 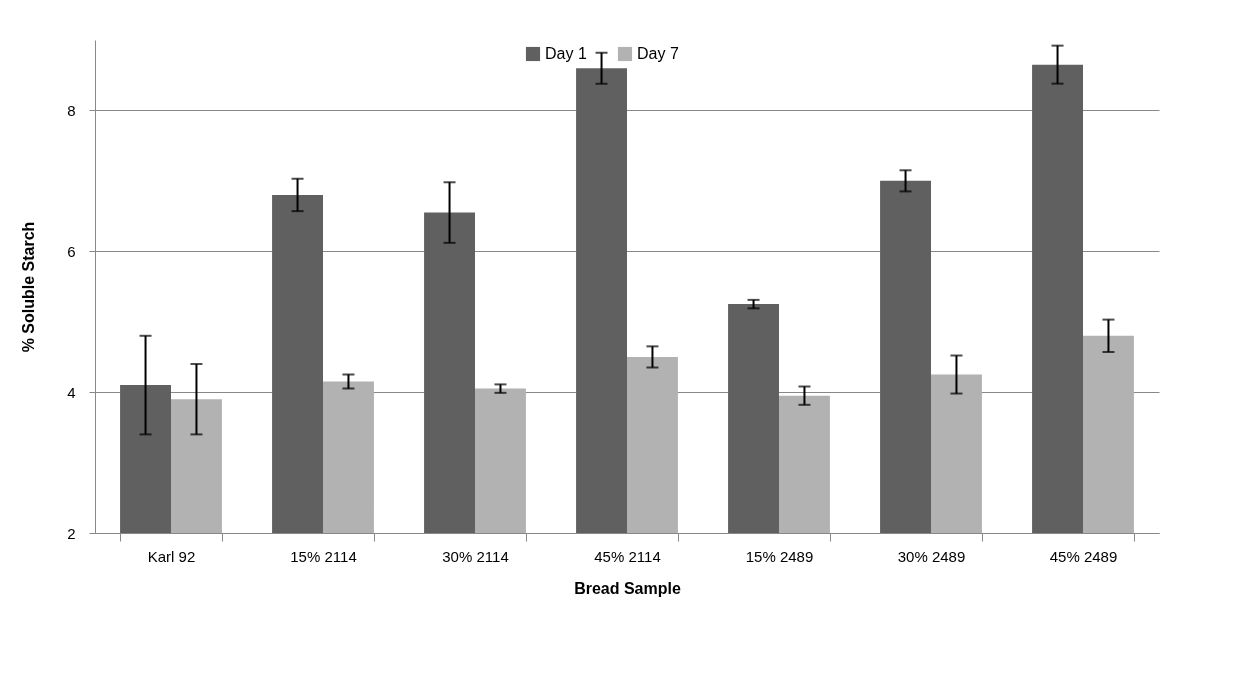 I want to click on y-axis-title: % Soluble Starch, so click(x=29, y=287).